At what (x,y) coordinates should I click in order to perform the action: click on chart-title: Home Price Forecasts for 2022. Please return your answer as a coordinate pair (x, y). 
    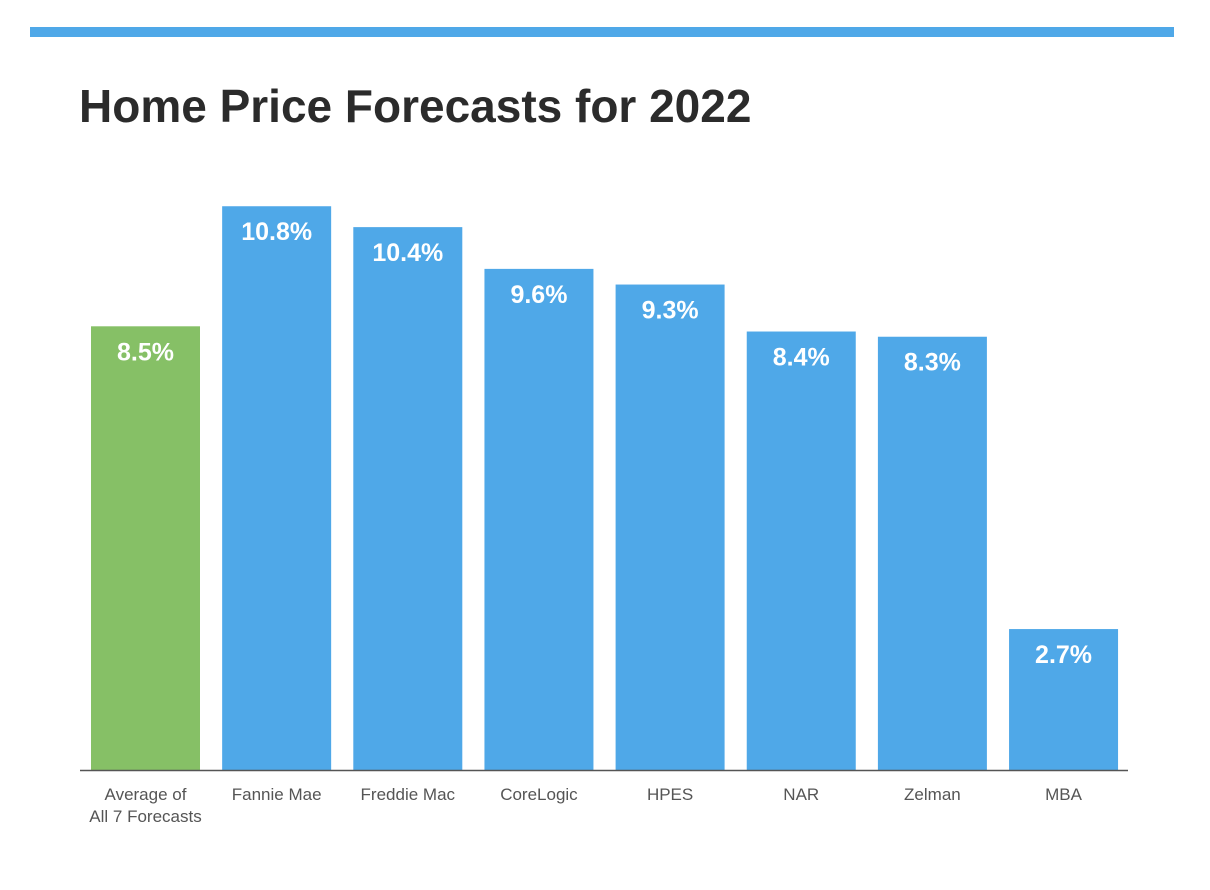
    Looking at the image, I should click on (415, 106).